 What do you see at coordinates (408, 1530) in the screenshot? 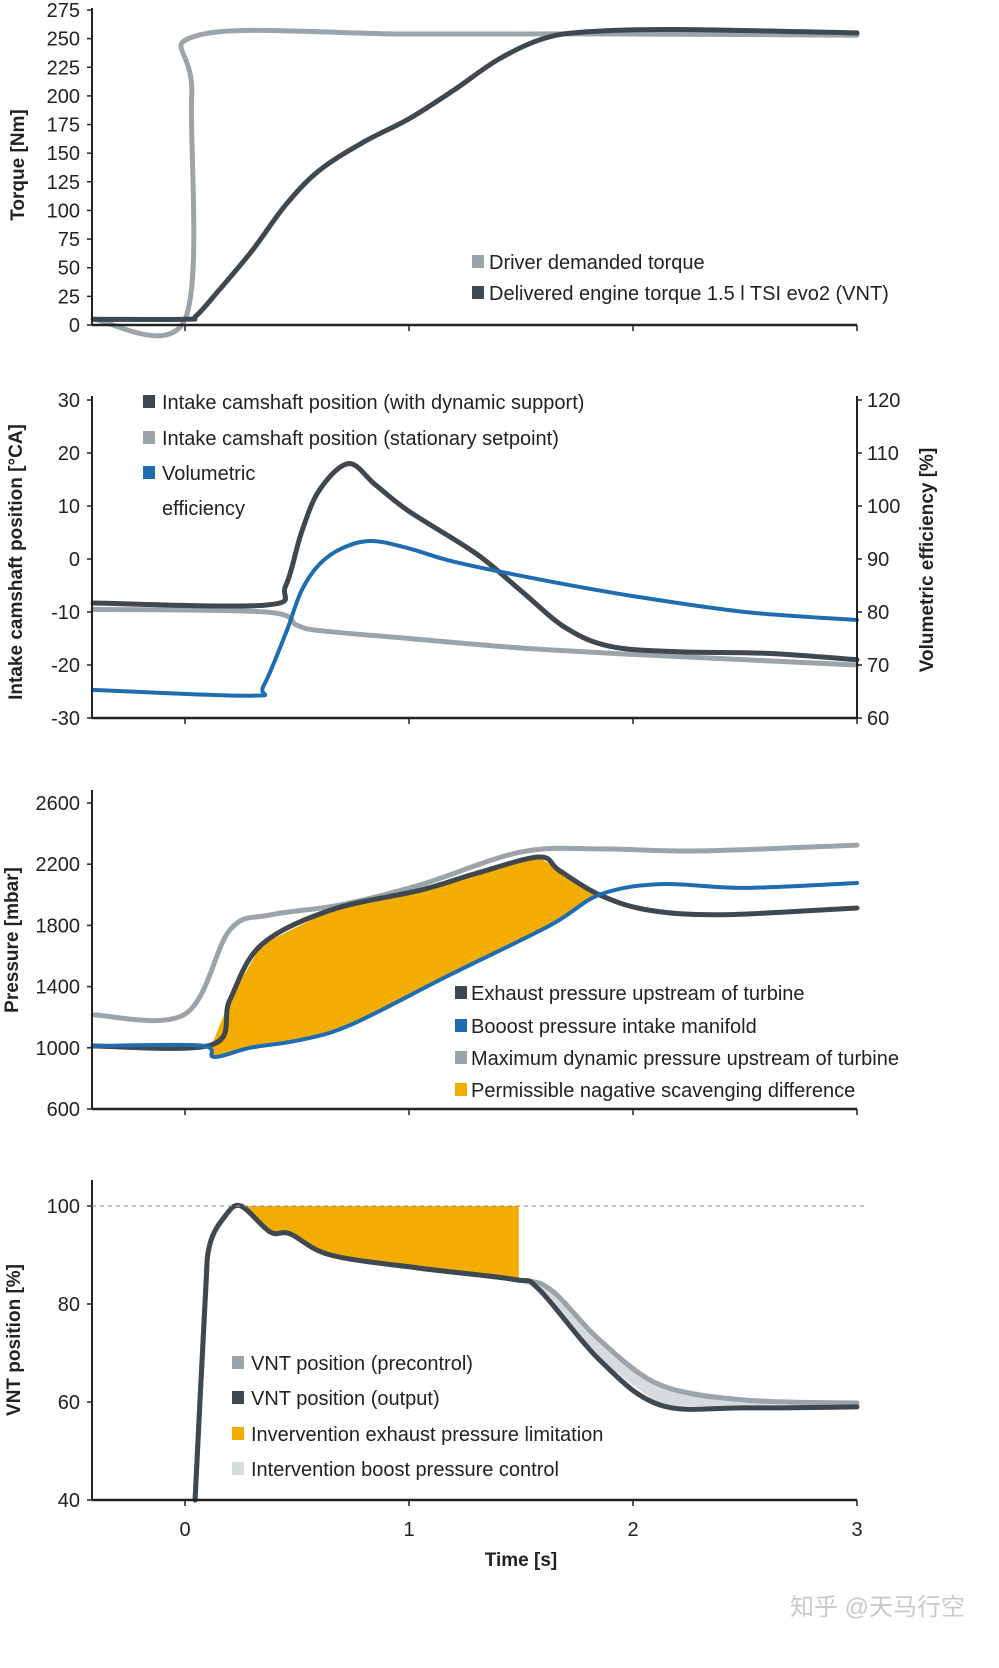
I see `x-tick-label: 1` at bounding box center [408, 1530].